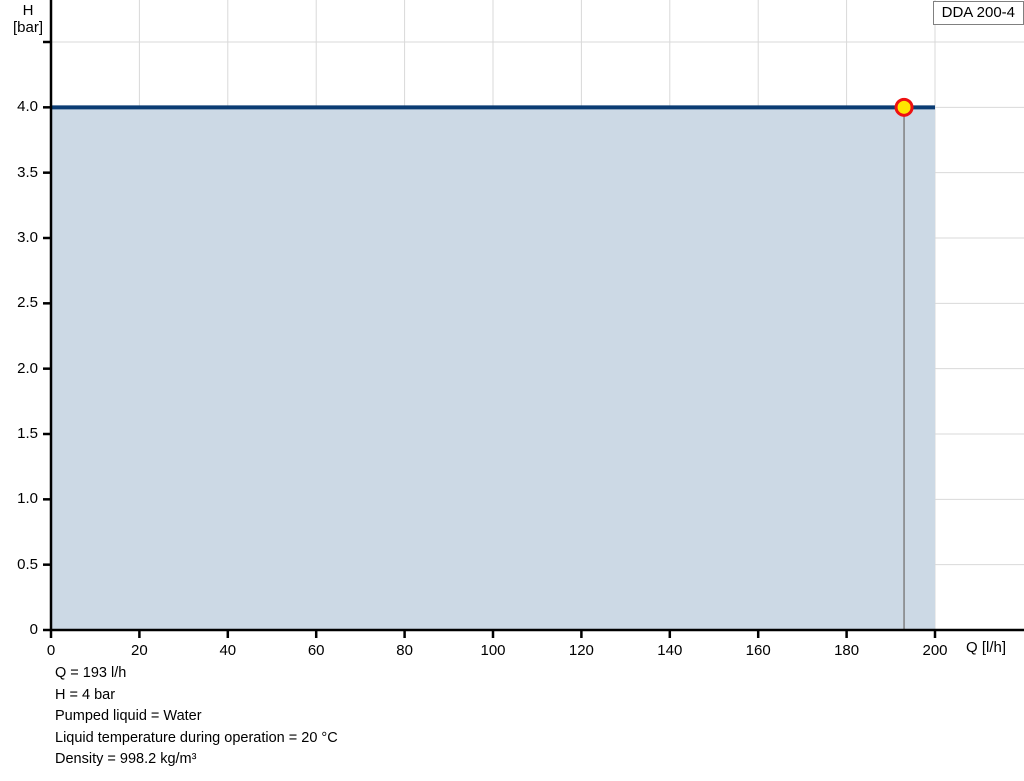  Describe the element at coordinates (27, 107) in the screenshot. I see `y-tick-label: 4.0` at that location.